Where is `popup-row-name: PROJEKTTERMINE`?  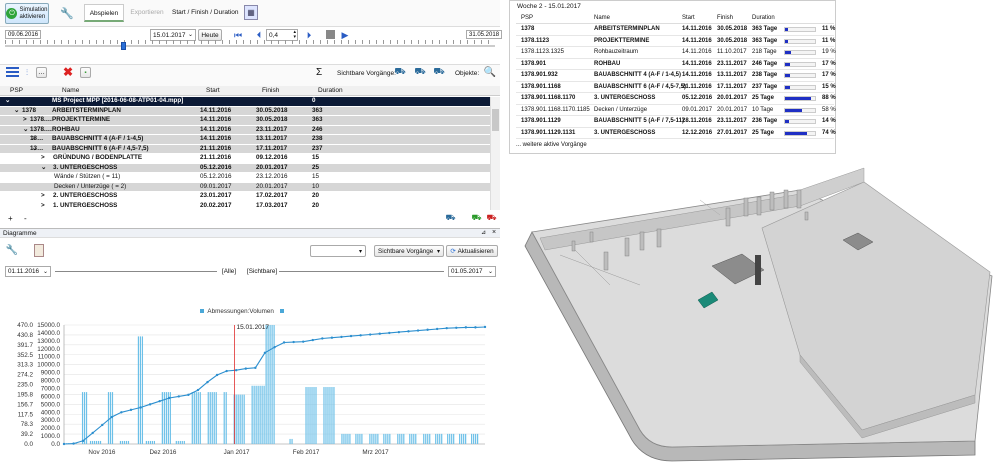 popup-row-name: PROJEKTTERMINE is located at coordinates (622, 40).